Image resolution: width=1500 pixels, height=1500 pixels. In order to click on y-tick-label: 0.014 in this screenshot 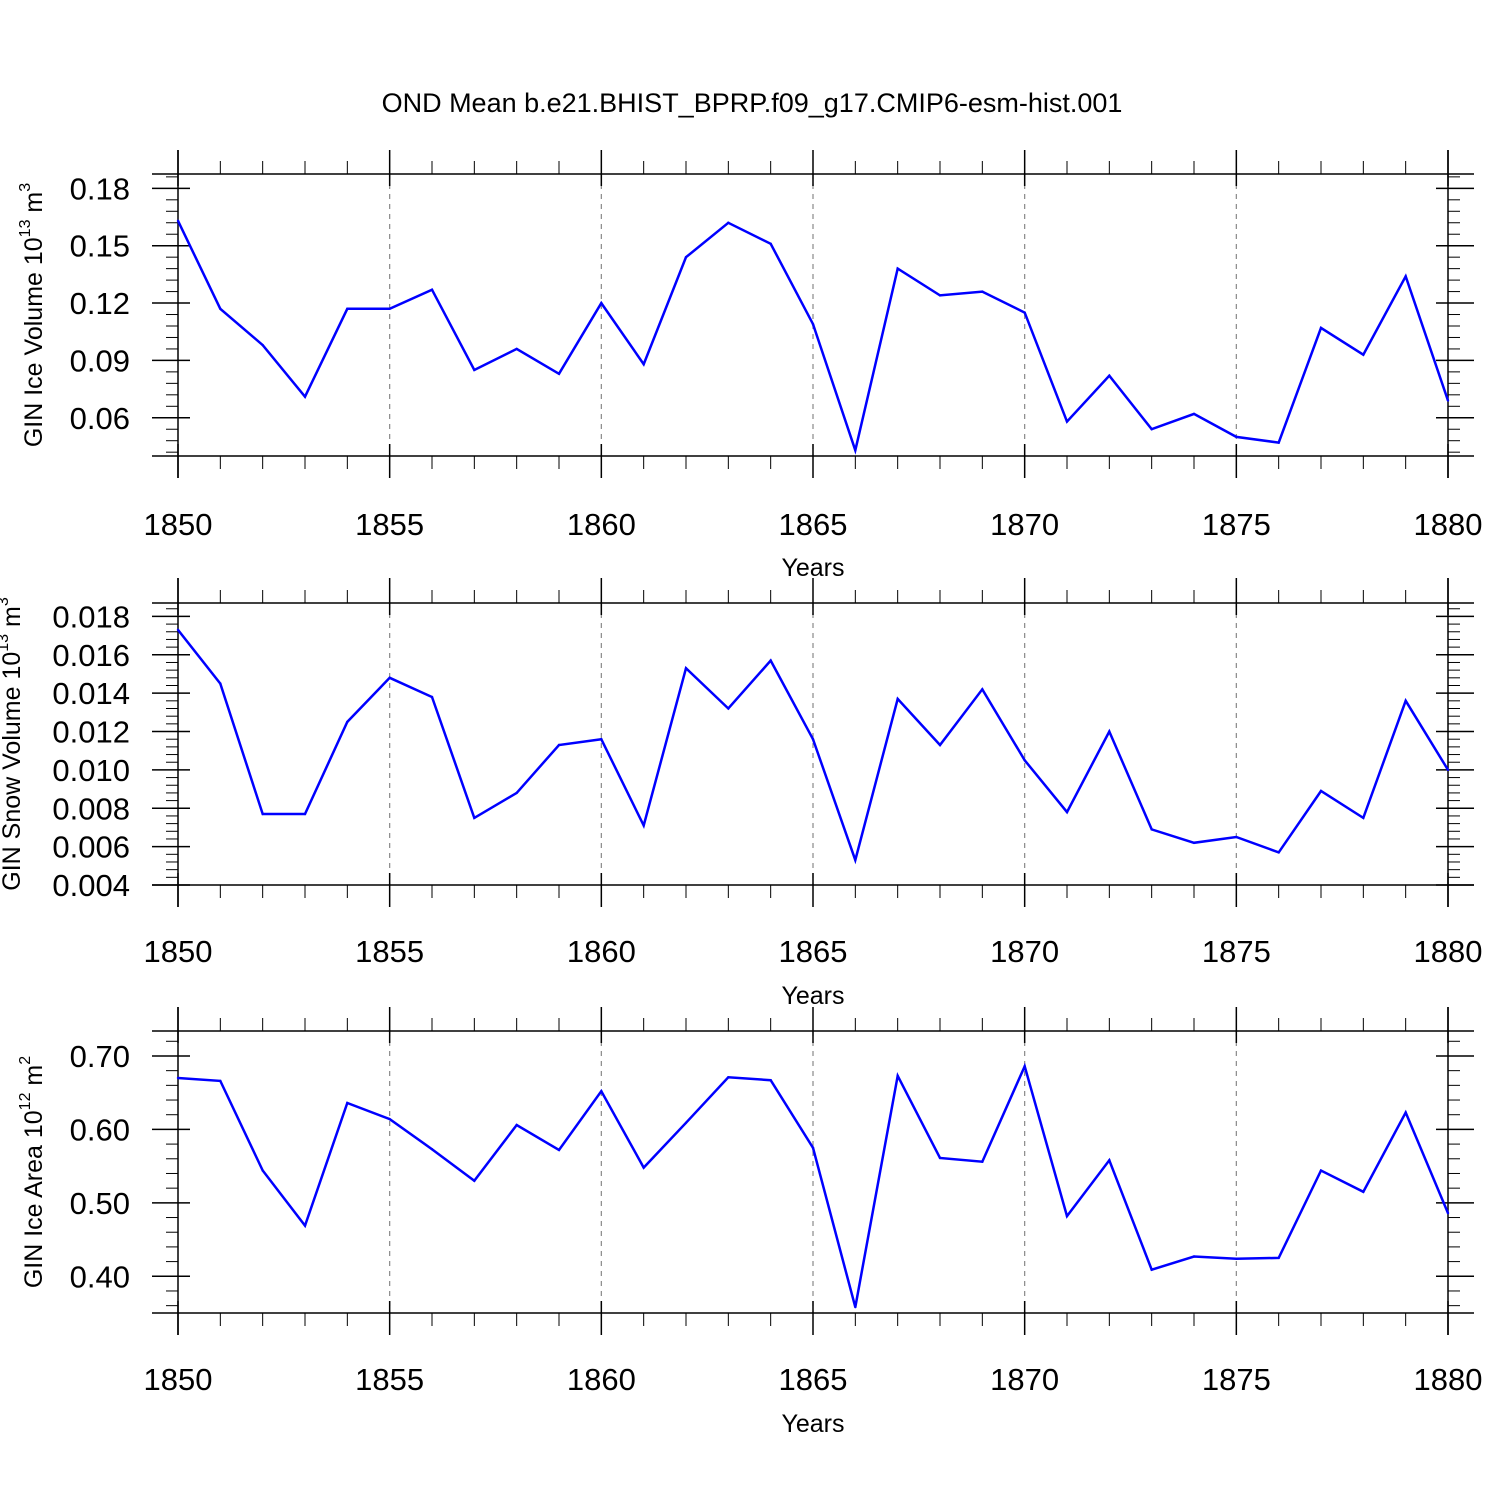, I will do `click(91, 693)`.